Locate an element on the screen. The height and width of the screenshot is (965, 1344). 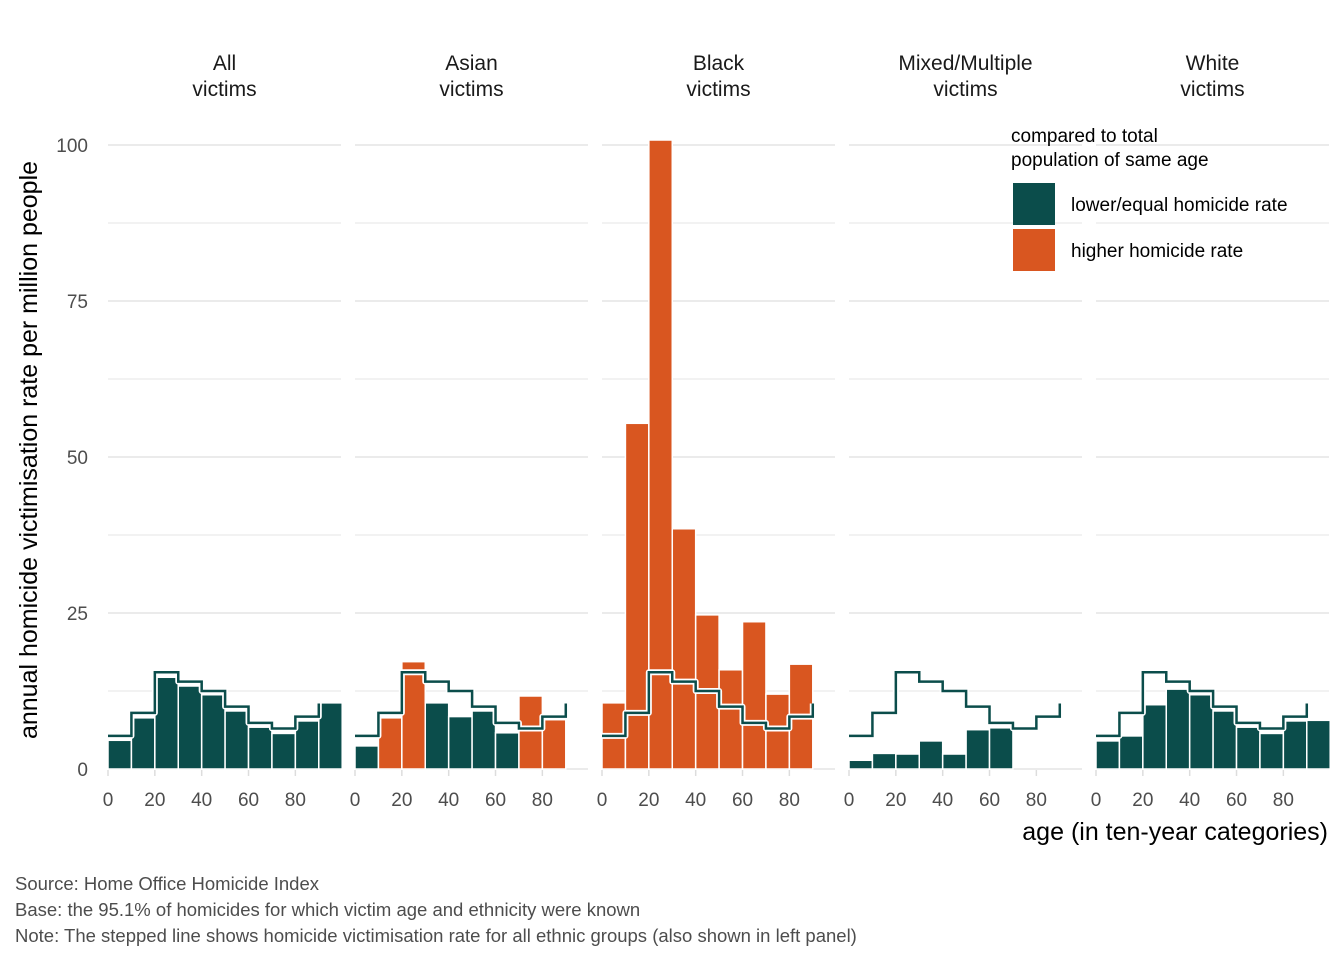
panel-black: Black victims 0 20 40 60 80 is located at coordinates (716, 431).